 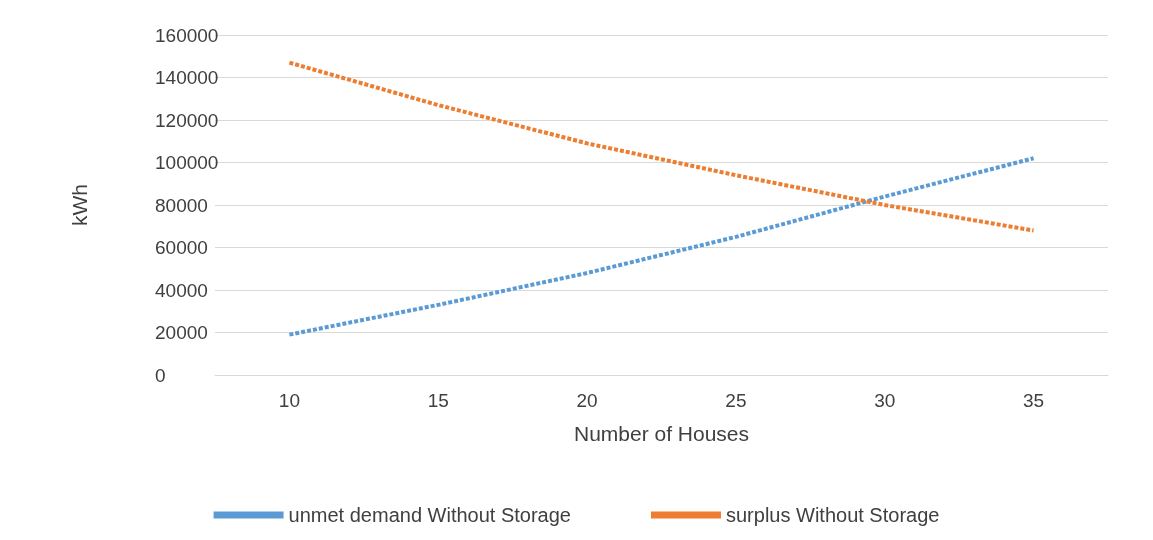 I want to click on legend-label: unmet demand Without Storage, so click(x=429, y=515).